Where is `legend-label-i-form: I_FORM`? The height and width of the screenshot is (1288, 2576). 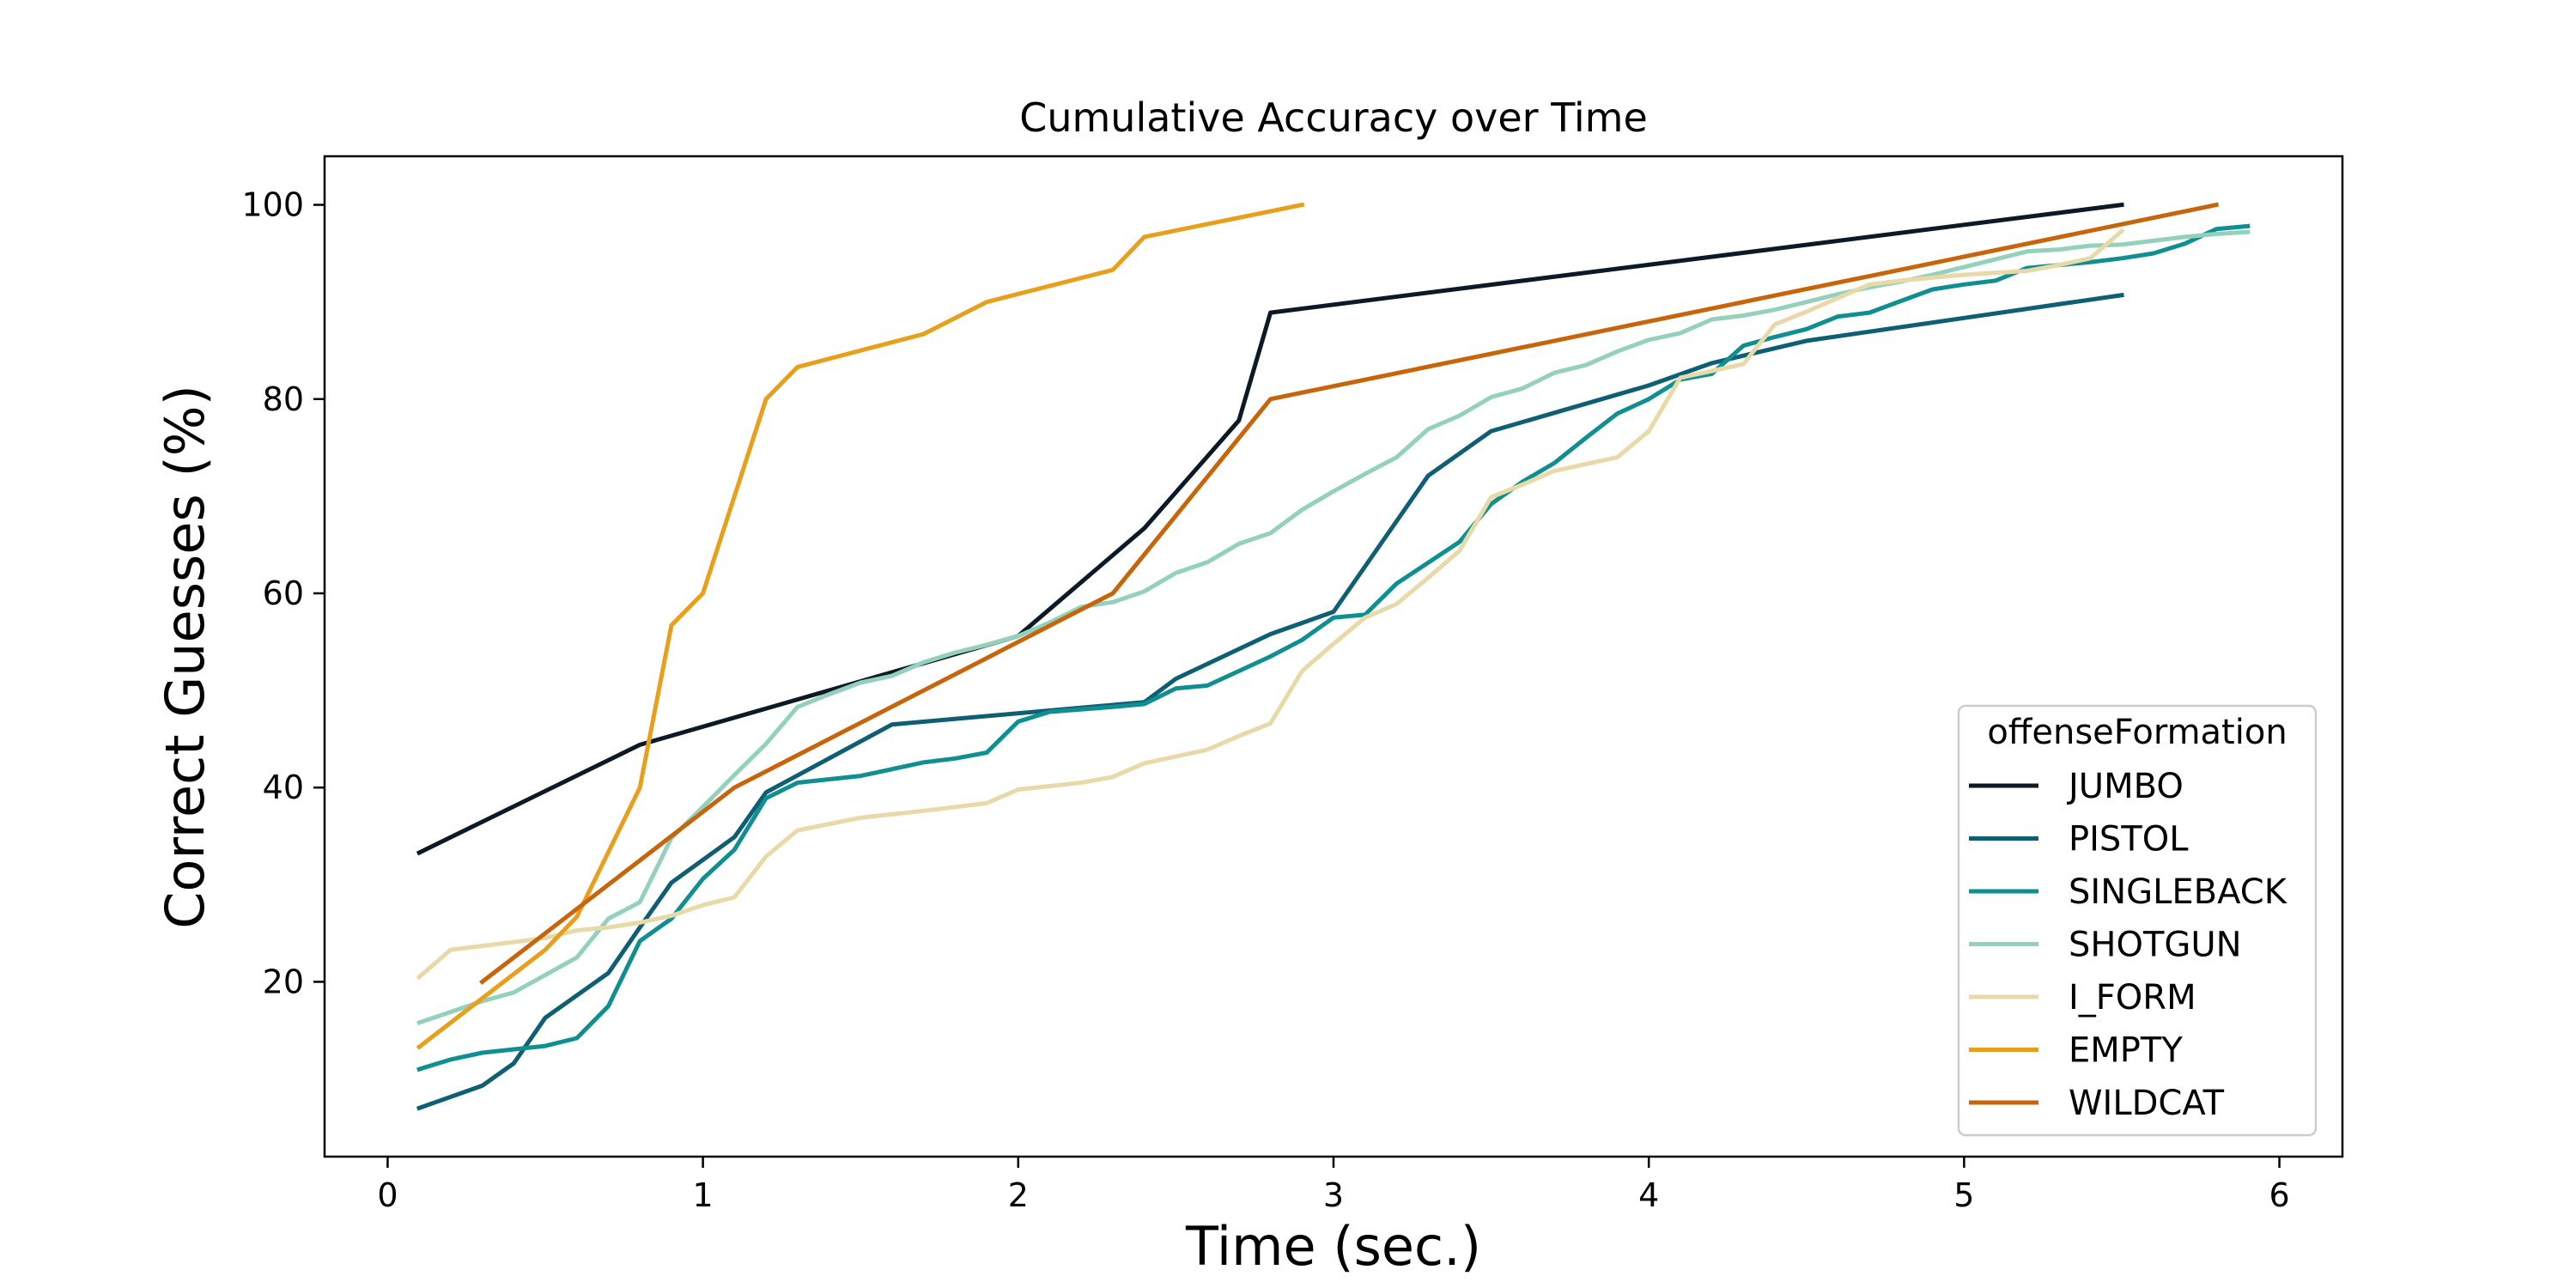 legend-label-i-form: I_FORM is located at coordinates (2133, 998).